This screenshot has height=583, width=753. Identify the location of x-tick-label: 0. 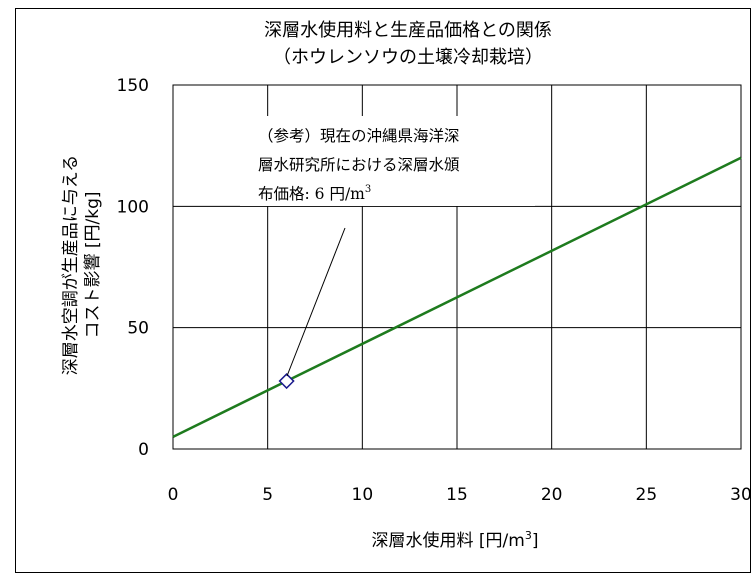
(173, 495).